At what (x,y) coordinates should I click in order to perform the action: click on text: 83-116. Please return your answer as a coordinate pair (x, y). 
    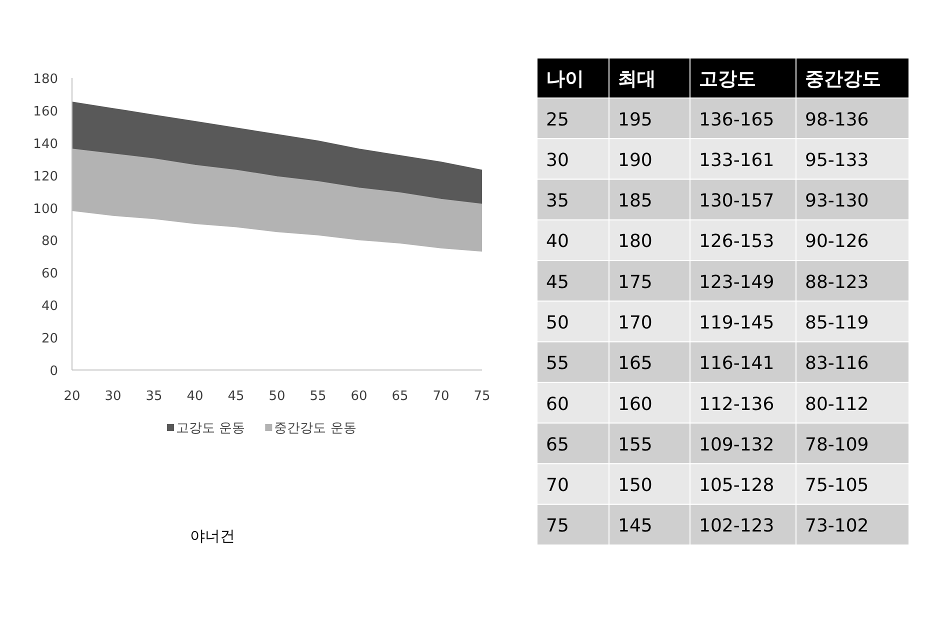
    Looking at the image, I should click on (837, 363).